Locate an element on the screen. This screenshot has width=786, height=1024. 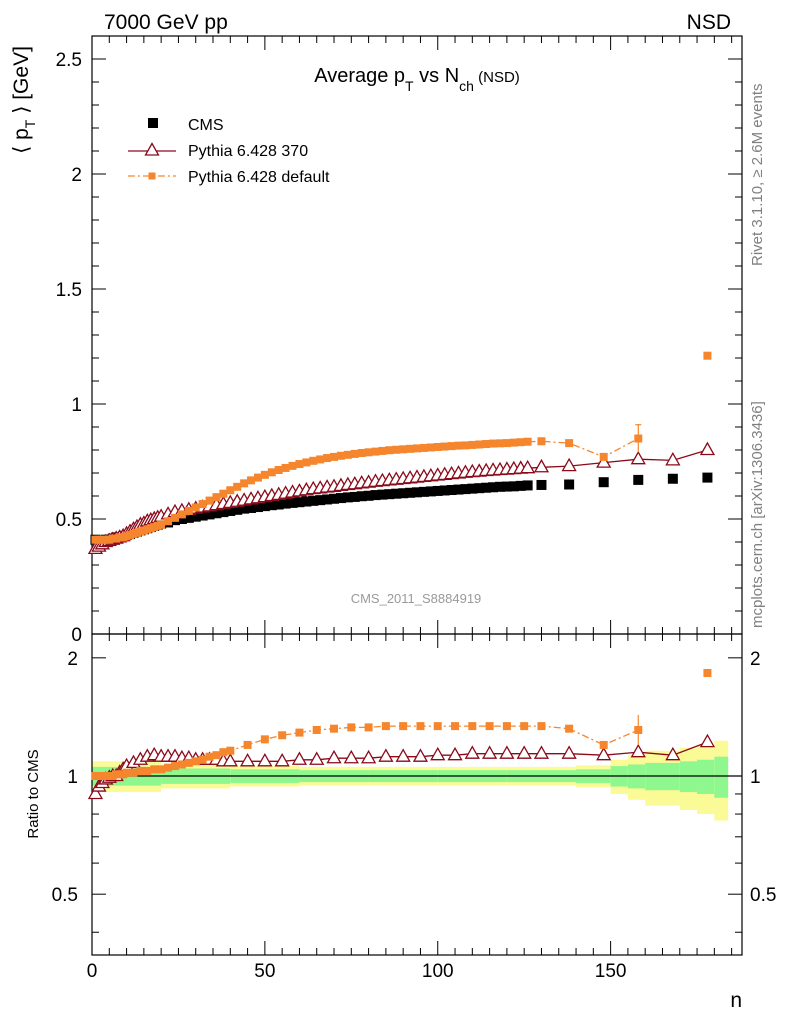
svg-text: ⟨ pT ⟩ [GeV] is located at coordinates (24, 100).